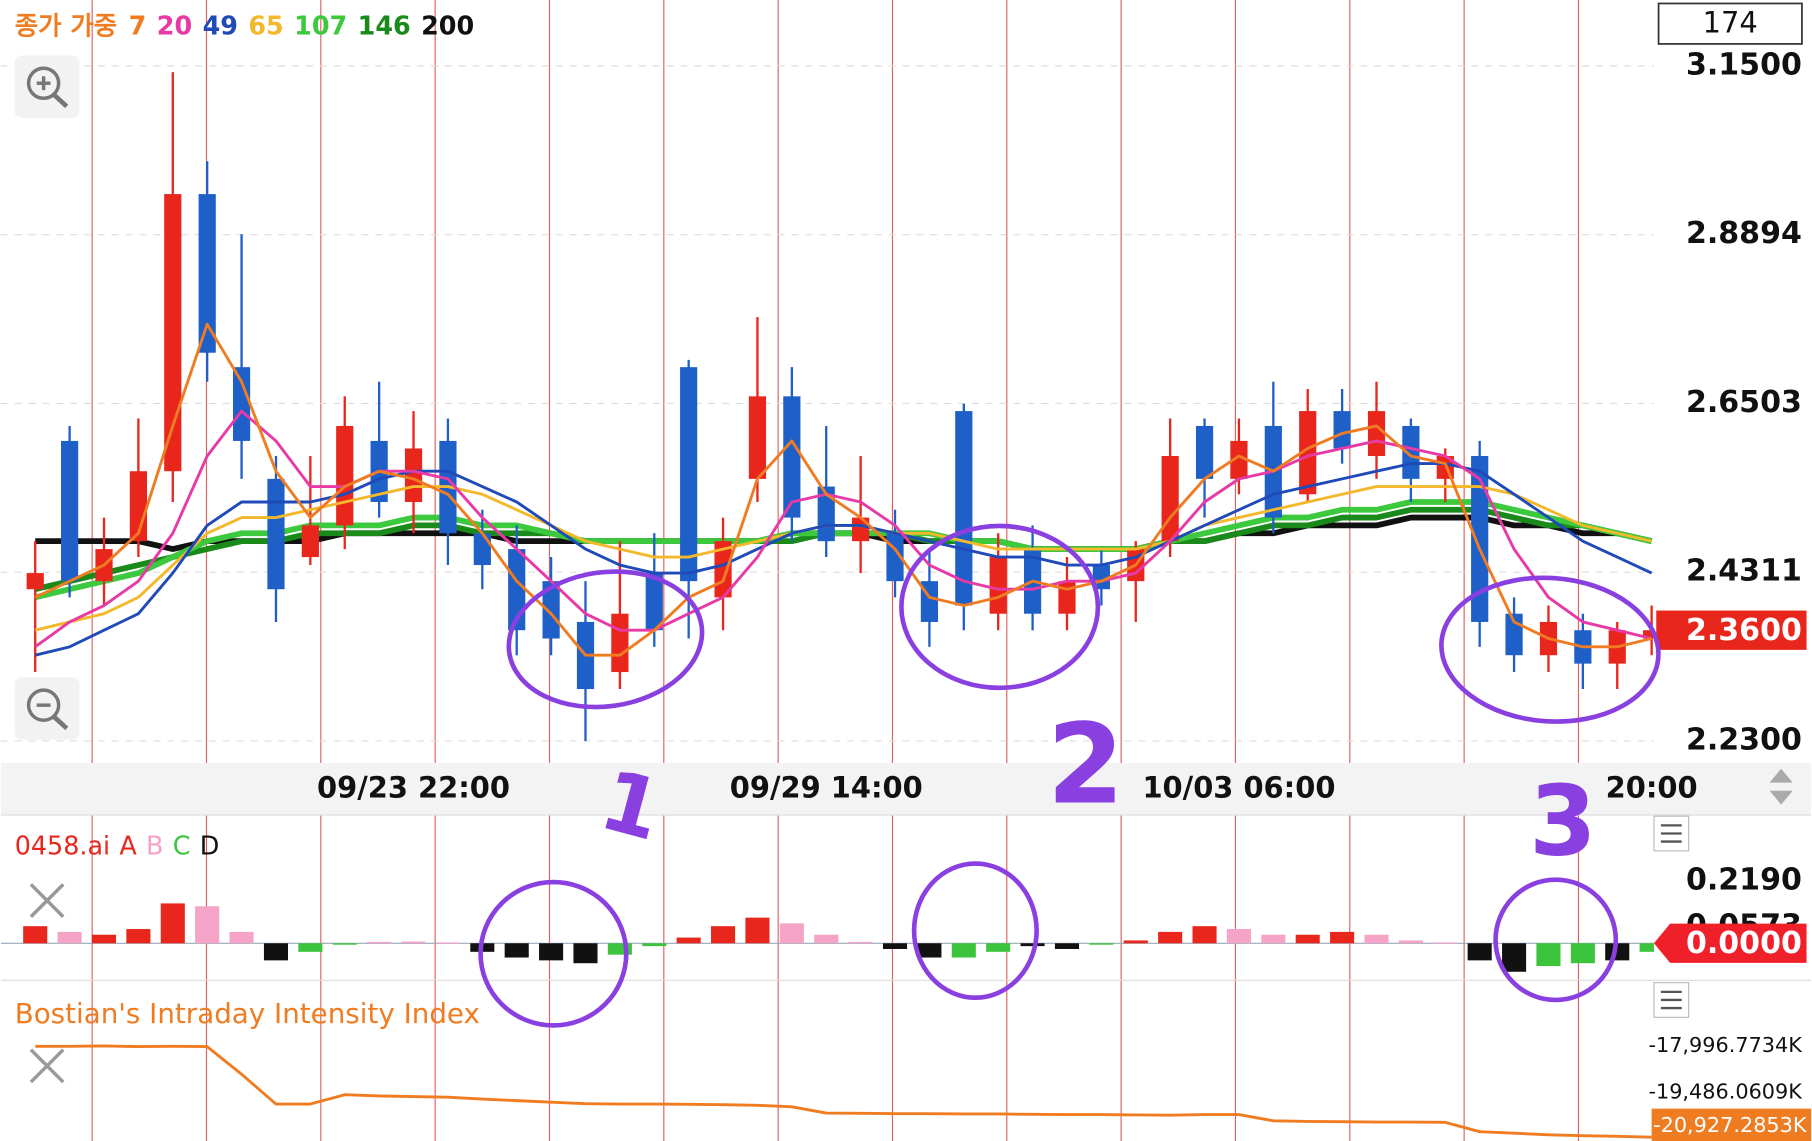 The height and width of the screenshot is (1141, 1812). I want to click on price-tag, so click(1731, 630).